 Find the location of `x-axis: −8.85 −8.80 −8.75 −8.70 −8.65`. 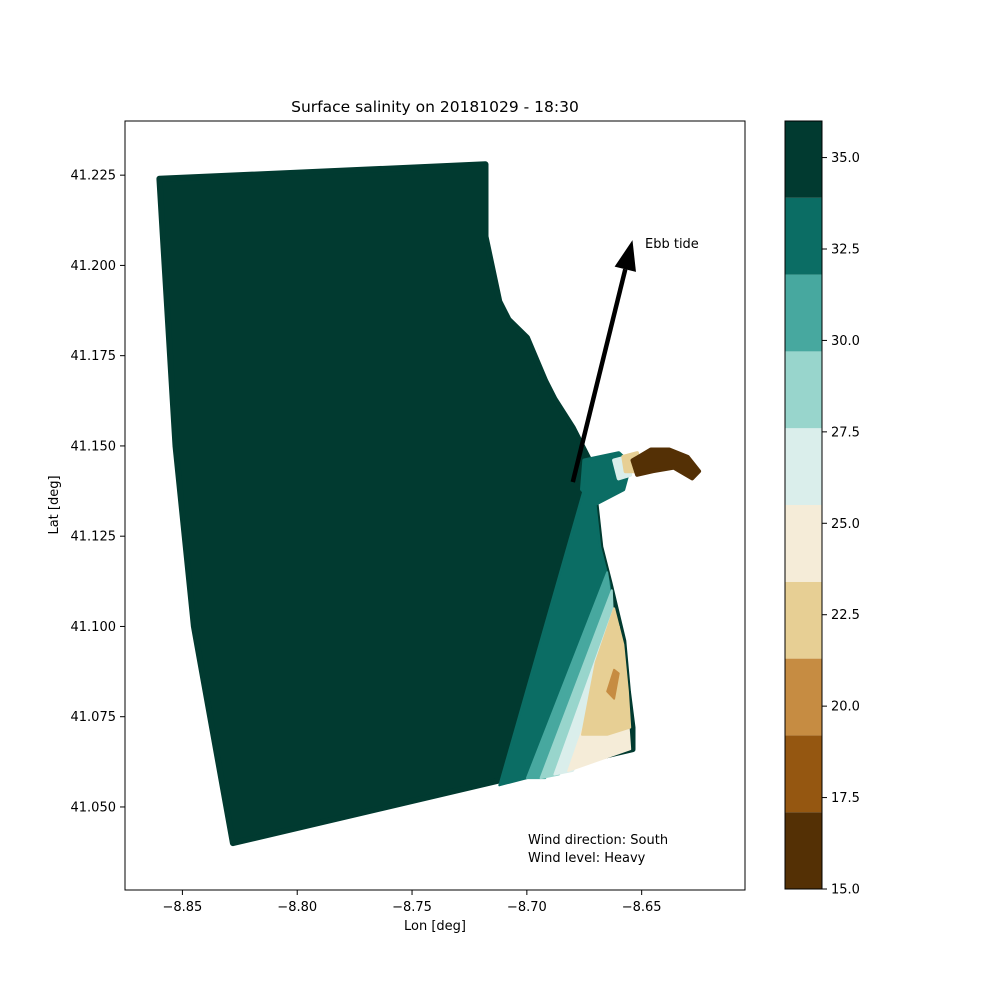

x-axis: −8.85 −8.80 −8.75 −8.70 −8.65 is located at coordinates (412, 902).